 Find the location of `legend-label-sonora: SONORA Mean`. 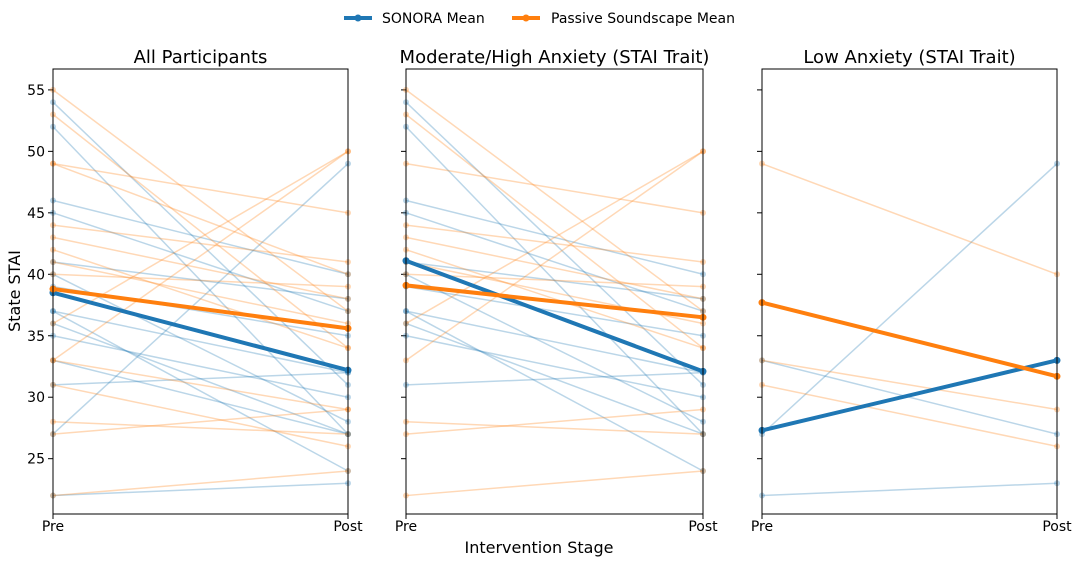

legend-label-sonora: SONORA Mean is located at coordinates (433, 19).